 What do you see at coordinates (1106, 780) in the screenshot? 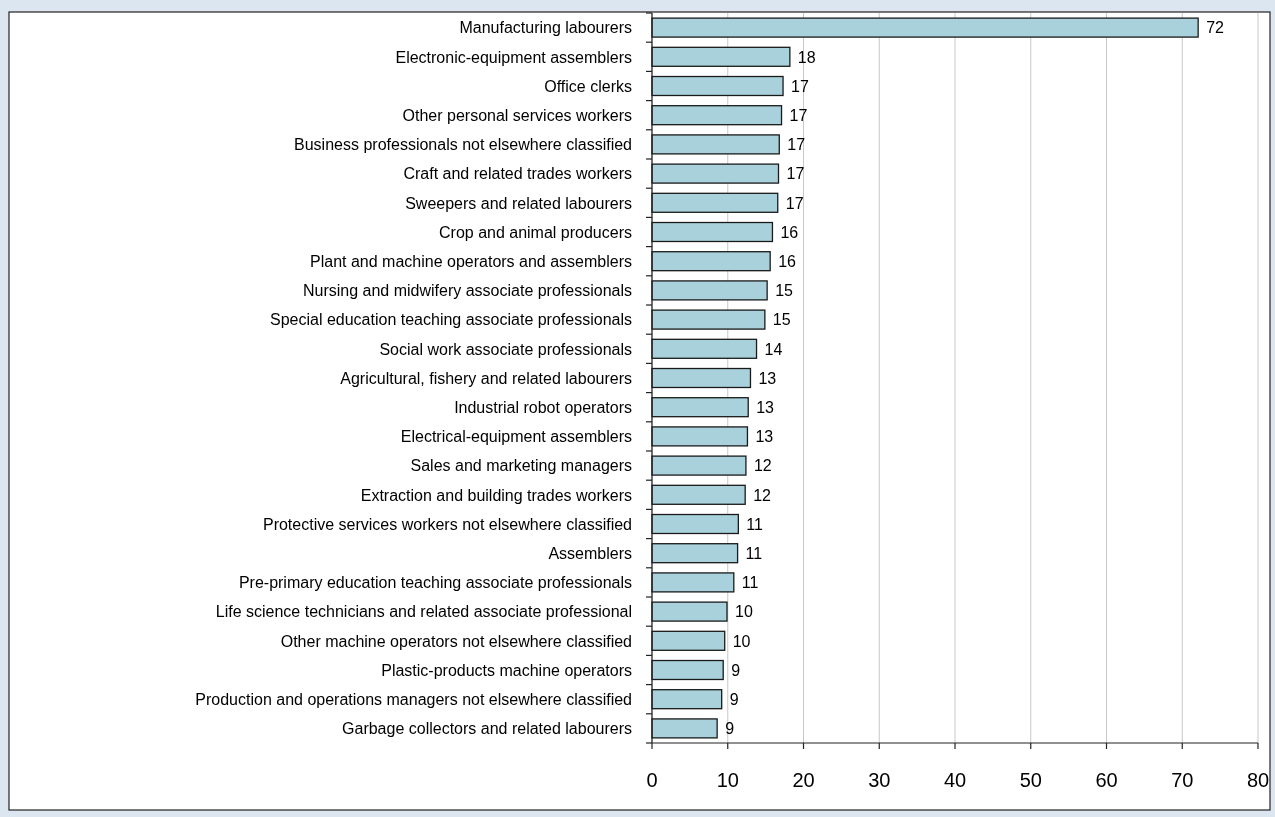
I see `x-tick-label: 60` at bounding box center [1106, 780].